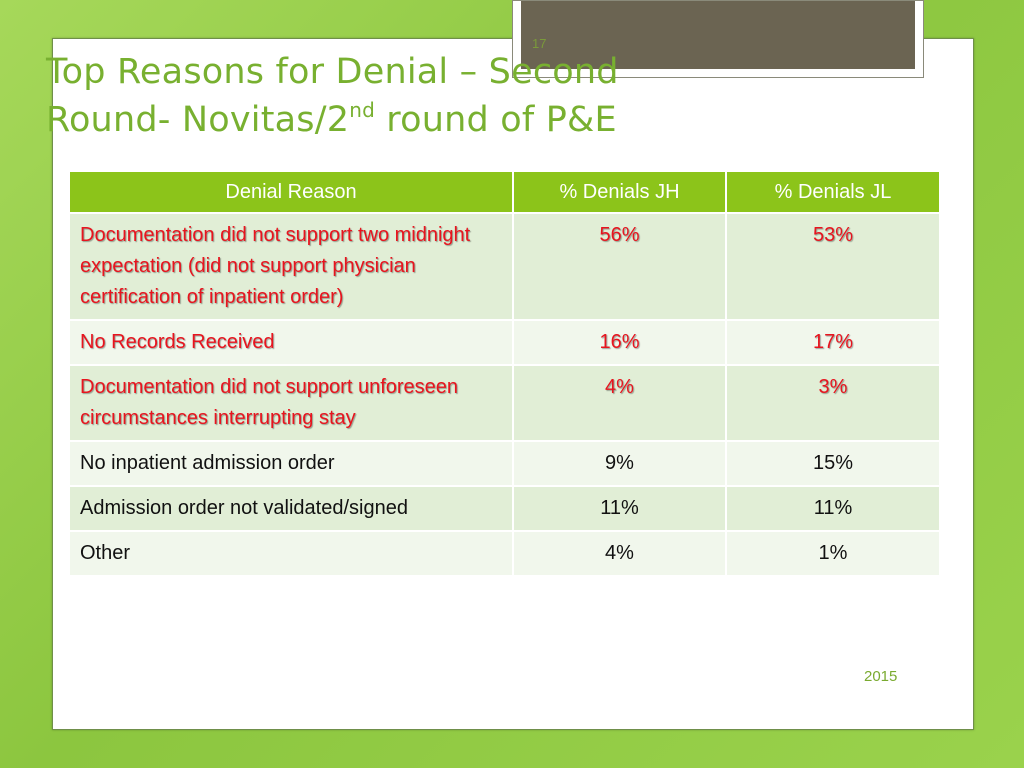 Image resolution: width=1024 pixels, height=768 pixels. I want to click on row-pct-jl: 1%, so click(833, 553).